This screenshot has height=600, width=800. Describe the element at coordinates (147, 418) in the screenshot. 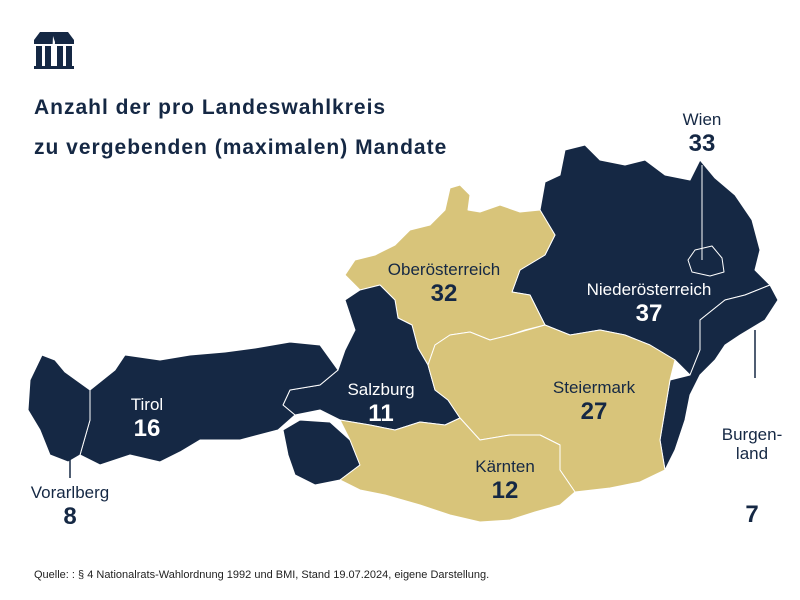

I see `label-tirol: Tirol 16` at that location.